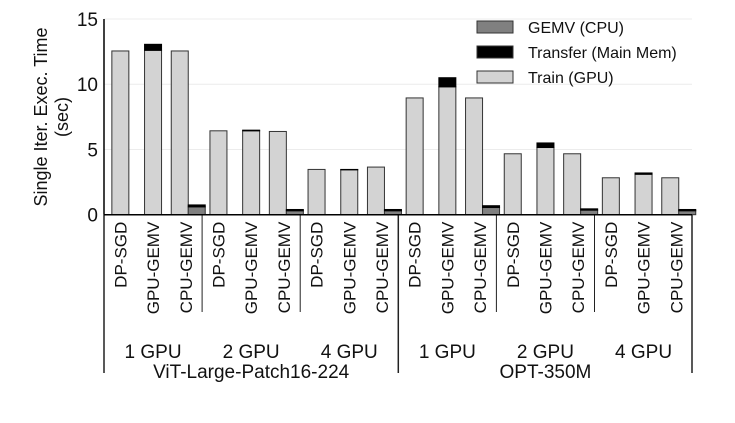 The width and height of the screenshot is (735, 423). What do you see at coordinates (62, 117) in the screenshot?
I see `y-axis-label-line2: (sec)` at bounding box center [62, 117].